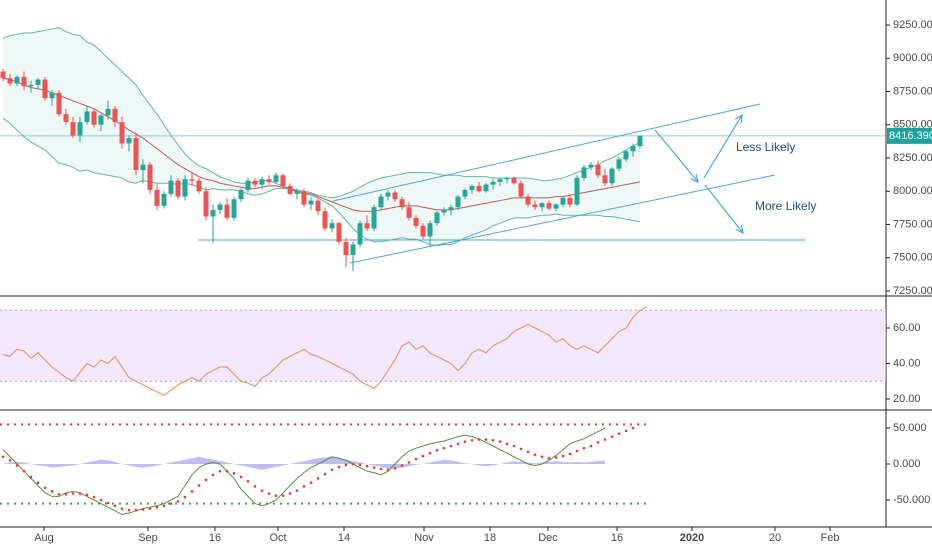 Image resolution: width=932 pixels, height=550 pixels. I want to click on macd-histogram, so click(304, 463).